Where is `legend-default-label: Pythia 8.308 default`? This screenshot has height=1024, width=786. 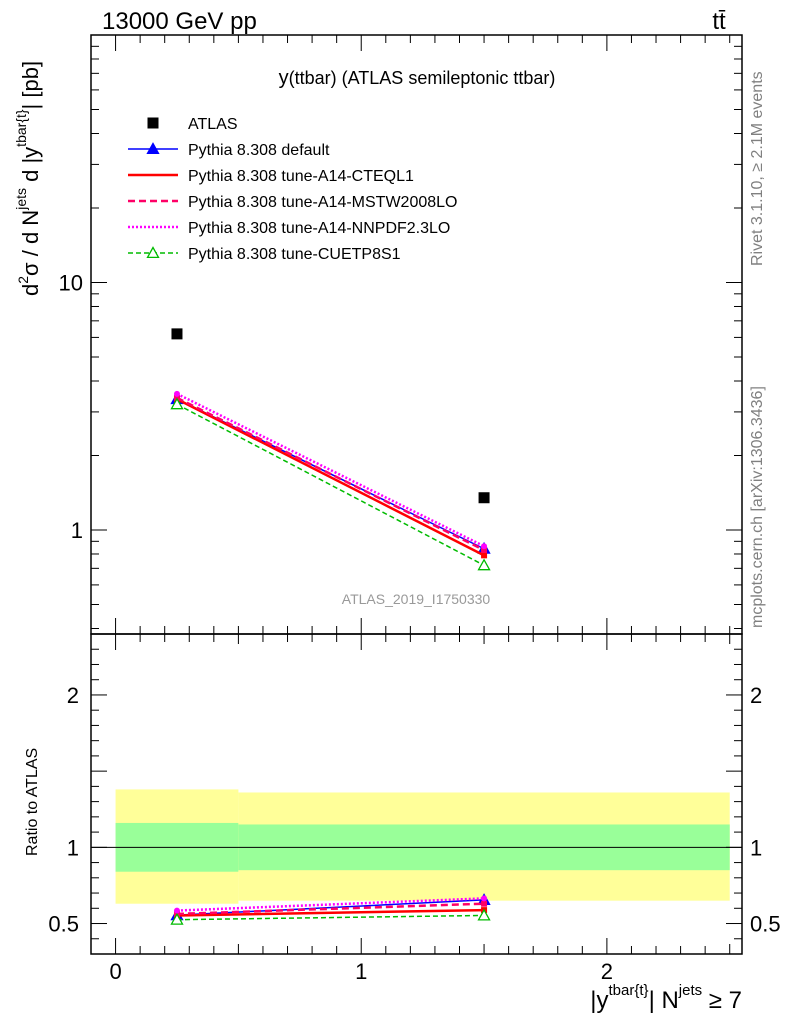 legend-default-label: Pythia 8.308 default is located at coordinates (259, 150).